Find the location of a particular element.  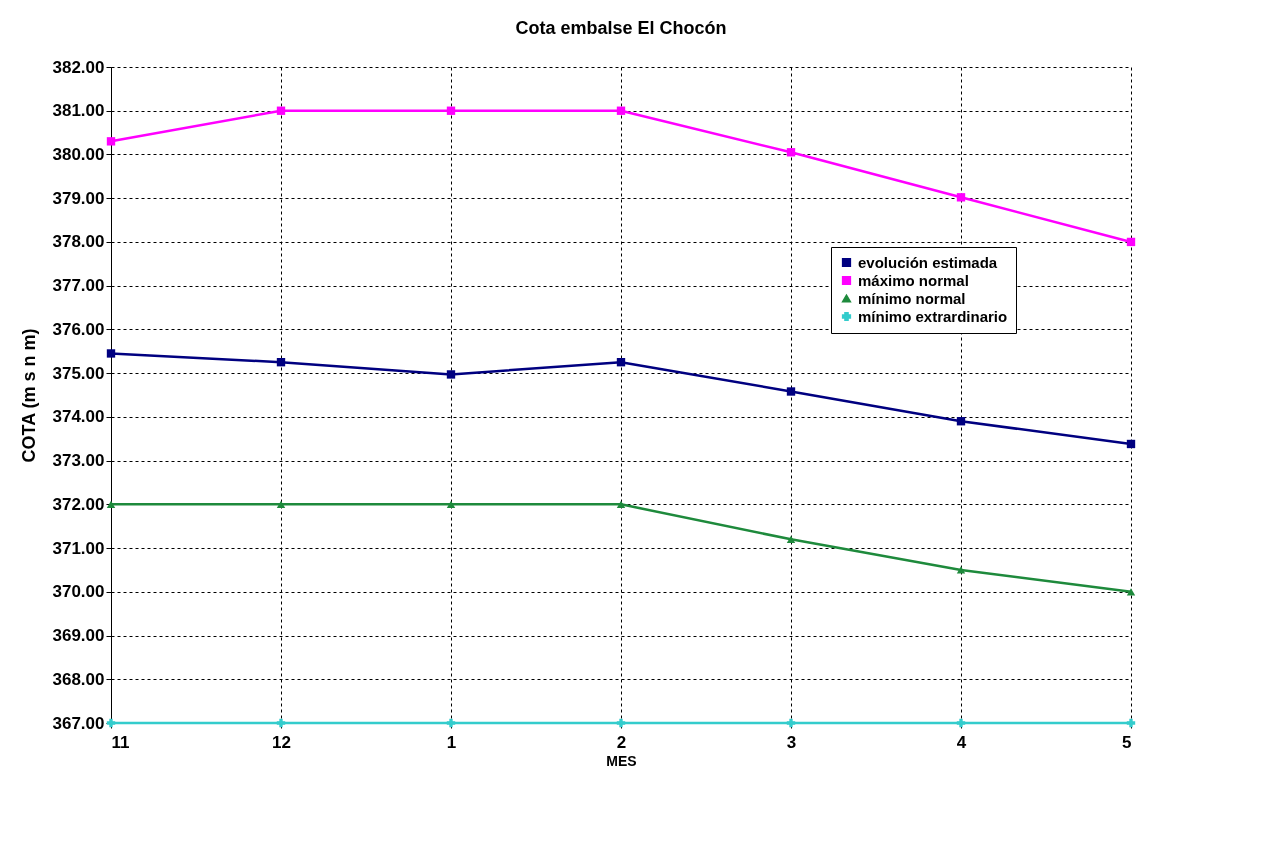

y-tick-label: 374.00 is located at coordinates (78, 417).